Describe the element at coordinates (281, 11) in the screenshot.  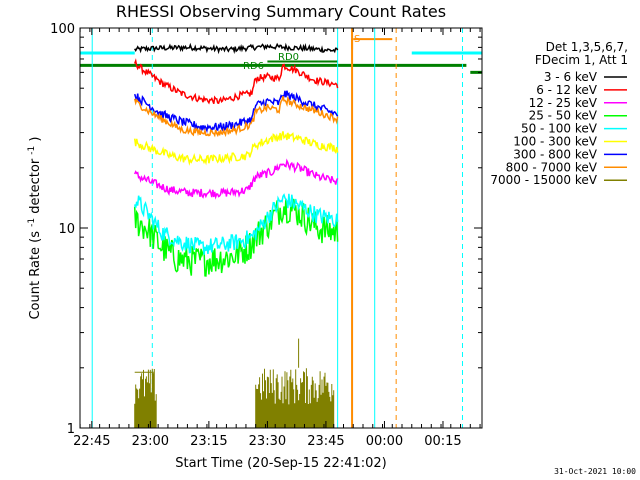
I see `chart-title: RHESSI Observing Summary Count Rates` at that location.